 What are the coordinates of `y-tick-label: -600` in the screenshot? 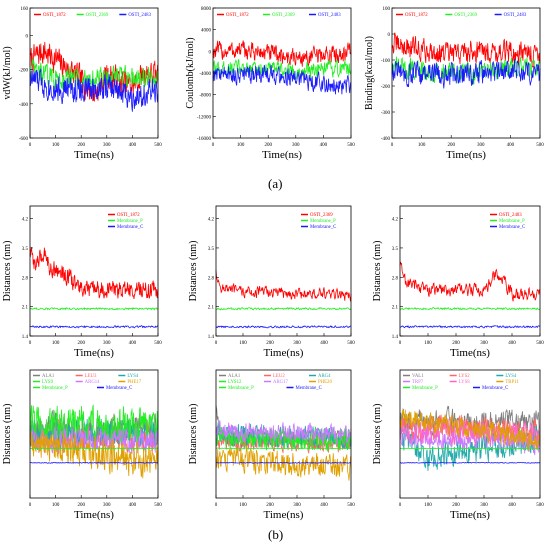 It's located at (24, 139).